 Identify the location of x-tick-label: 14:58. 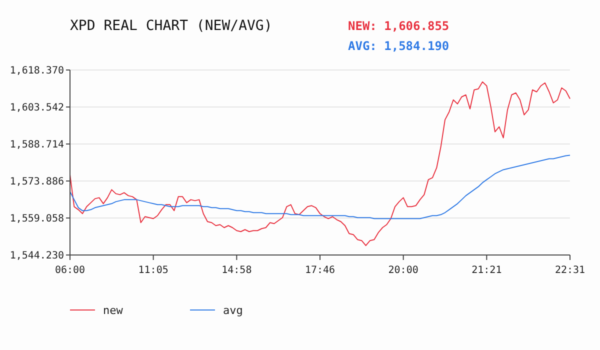
(237, 270).